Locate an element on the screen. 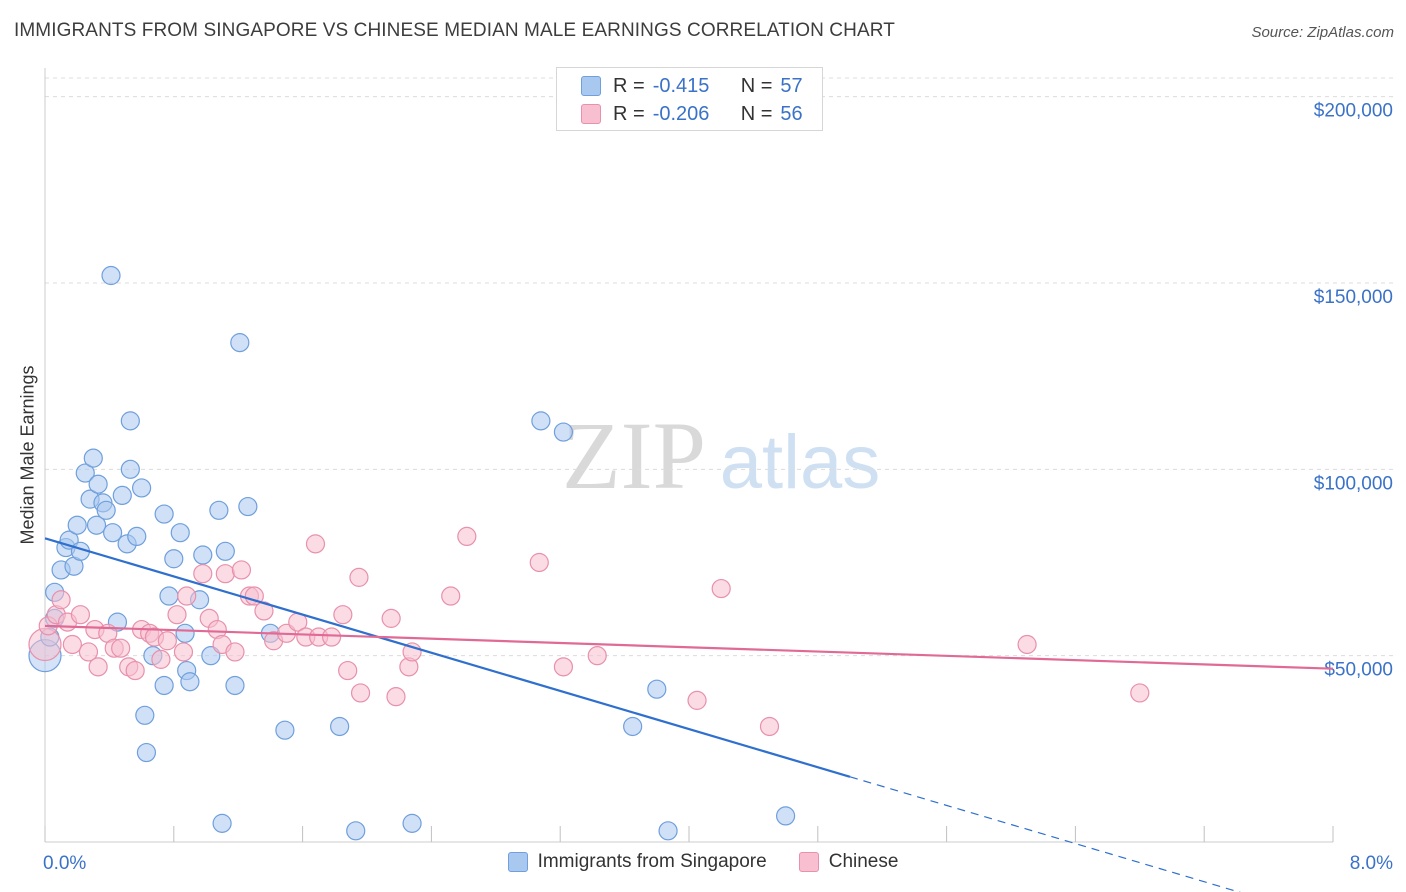  r-value: -0.415 is located at coordinates (681, 85).